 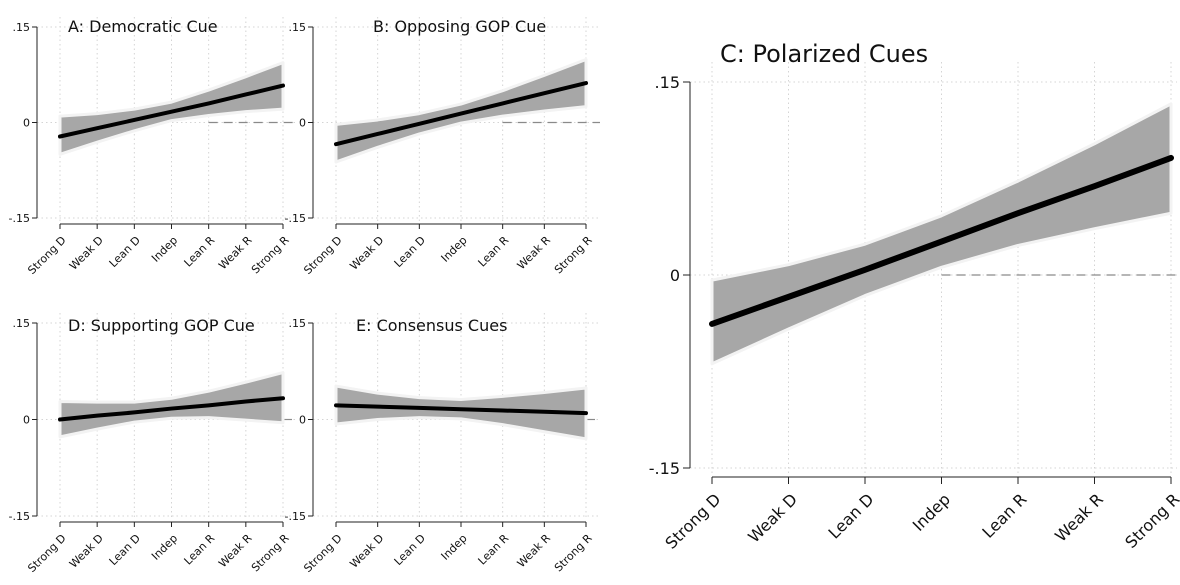 I want to click on panel-title: B: Opposing GOP Cue, so click(x=459, y=26).